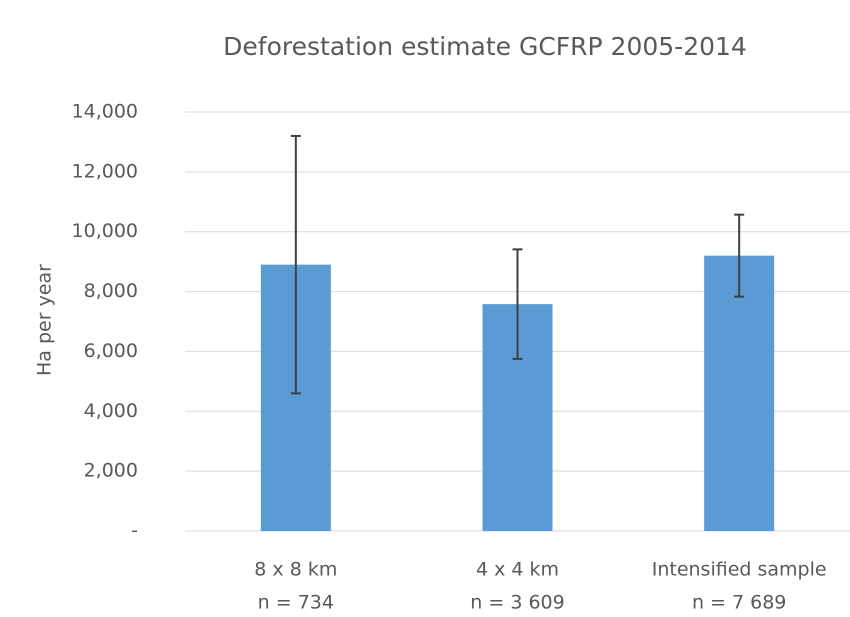 The width and height of the screenshot is (850, 617). What do you see at coordinates (111, 291) in the screenshot?
I see `y-tick-label: 8,000` at bounding box center [111, 291].